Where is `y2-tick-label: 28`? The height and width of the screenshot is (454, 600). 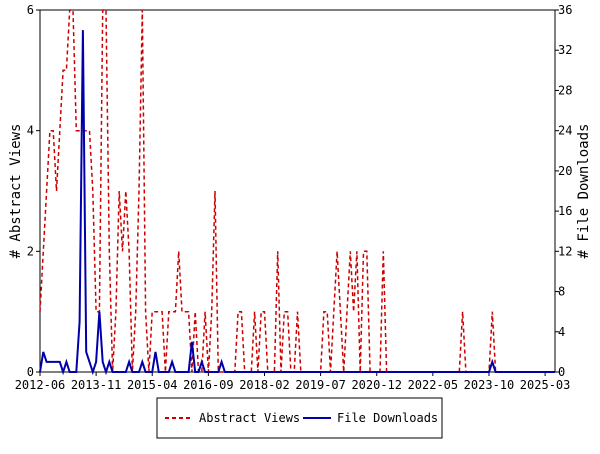
y2-tick-label: 28 is located at coordinates (565, 90).